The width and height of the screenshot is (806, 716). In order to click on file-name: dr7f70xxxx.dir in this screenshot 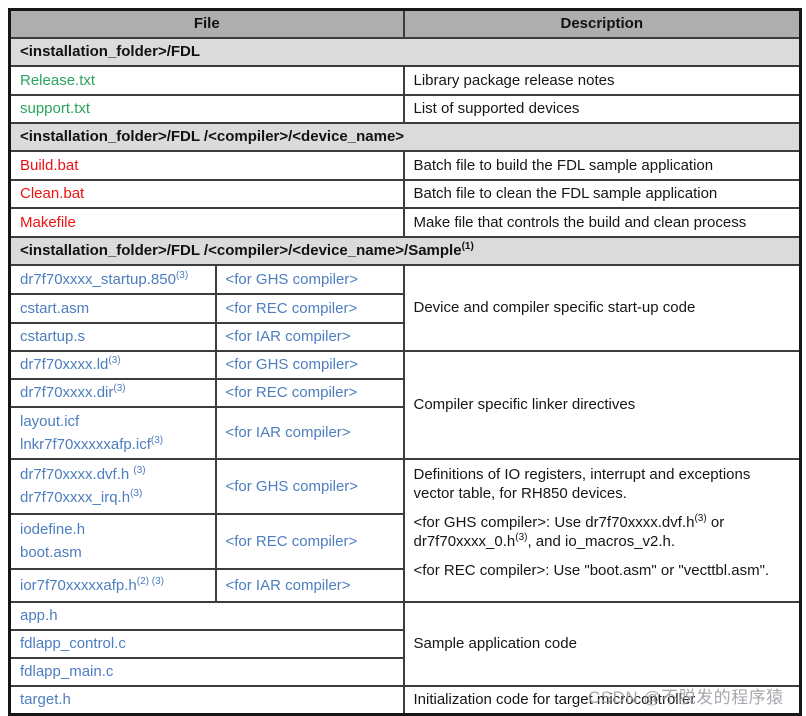, I will do `click(67, 392)`.